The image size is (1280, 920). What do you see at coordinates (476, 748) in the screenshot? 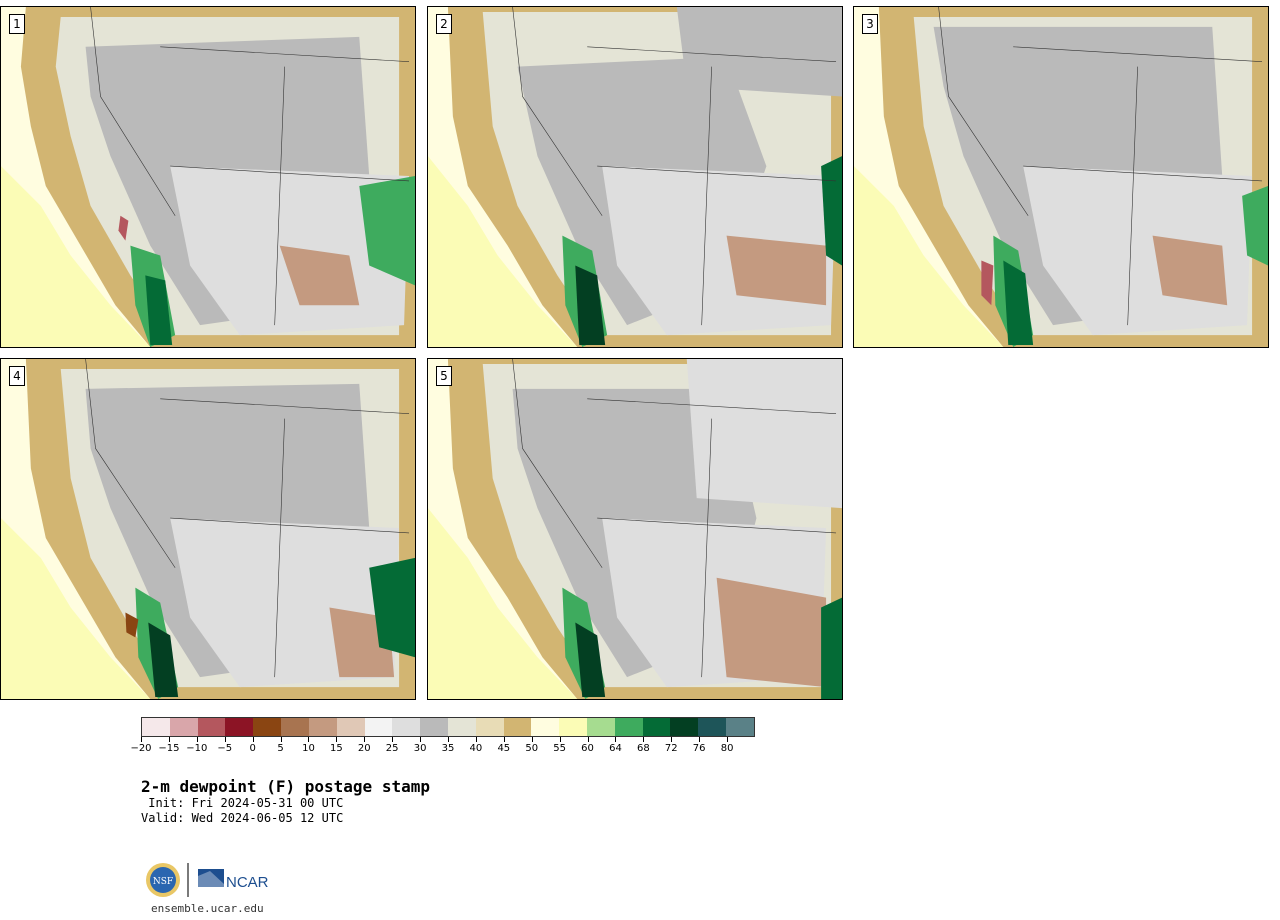
I see `colorbar-tick-label: 40` at bounding box center [476, 748].